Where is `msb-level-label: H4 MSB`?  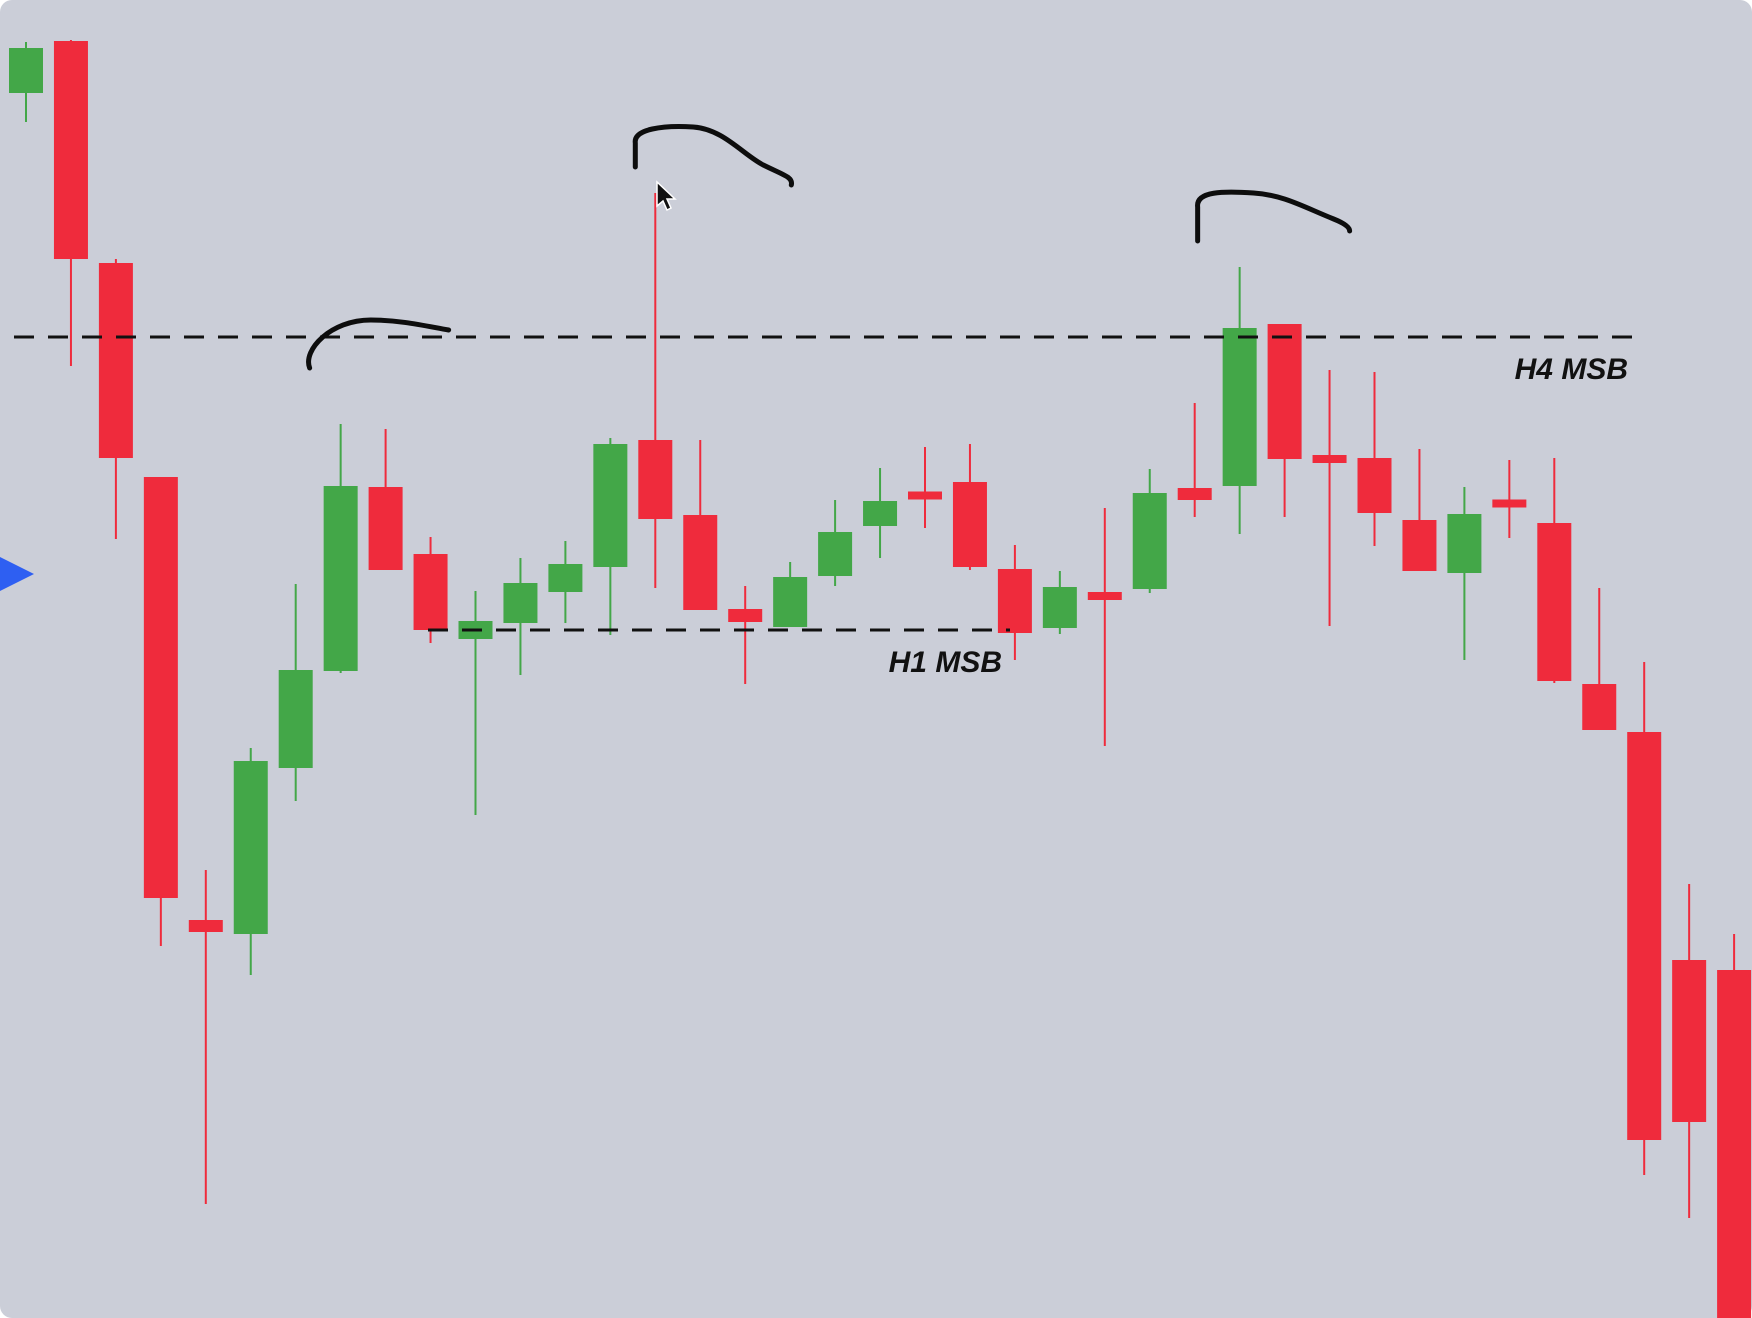
msb-level-label: H4 MSB is located at coordinates (1571, 369).